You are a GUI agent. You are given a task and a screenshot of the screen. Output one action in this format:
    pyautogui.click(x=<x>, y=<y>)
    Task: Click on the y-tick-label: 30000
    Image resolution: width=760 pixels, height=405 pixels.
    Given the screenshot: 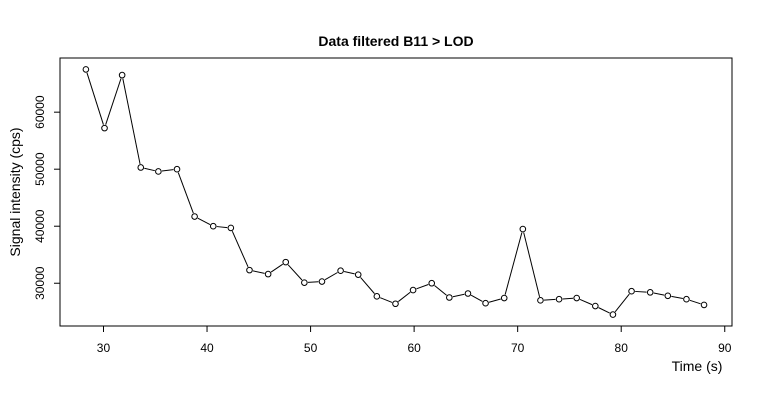 What is the action you would take?
    pyautogui.click(x=40, y=283)
    